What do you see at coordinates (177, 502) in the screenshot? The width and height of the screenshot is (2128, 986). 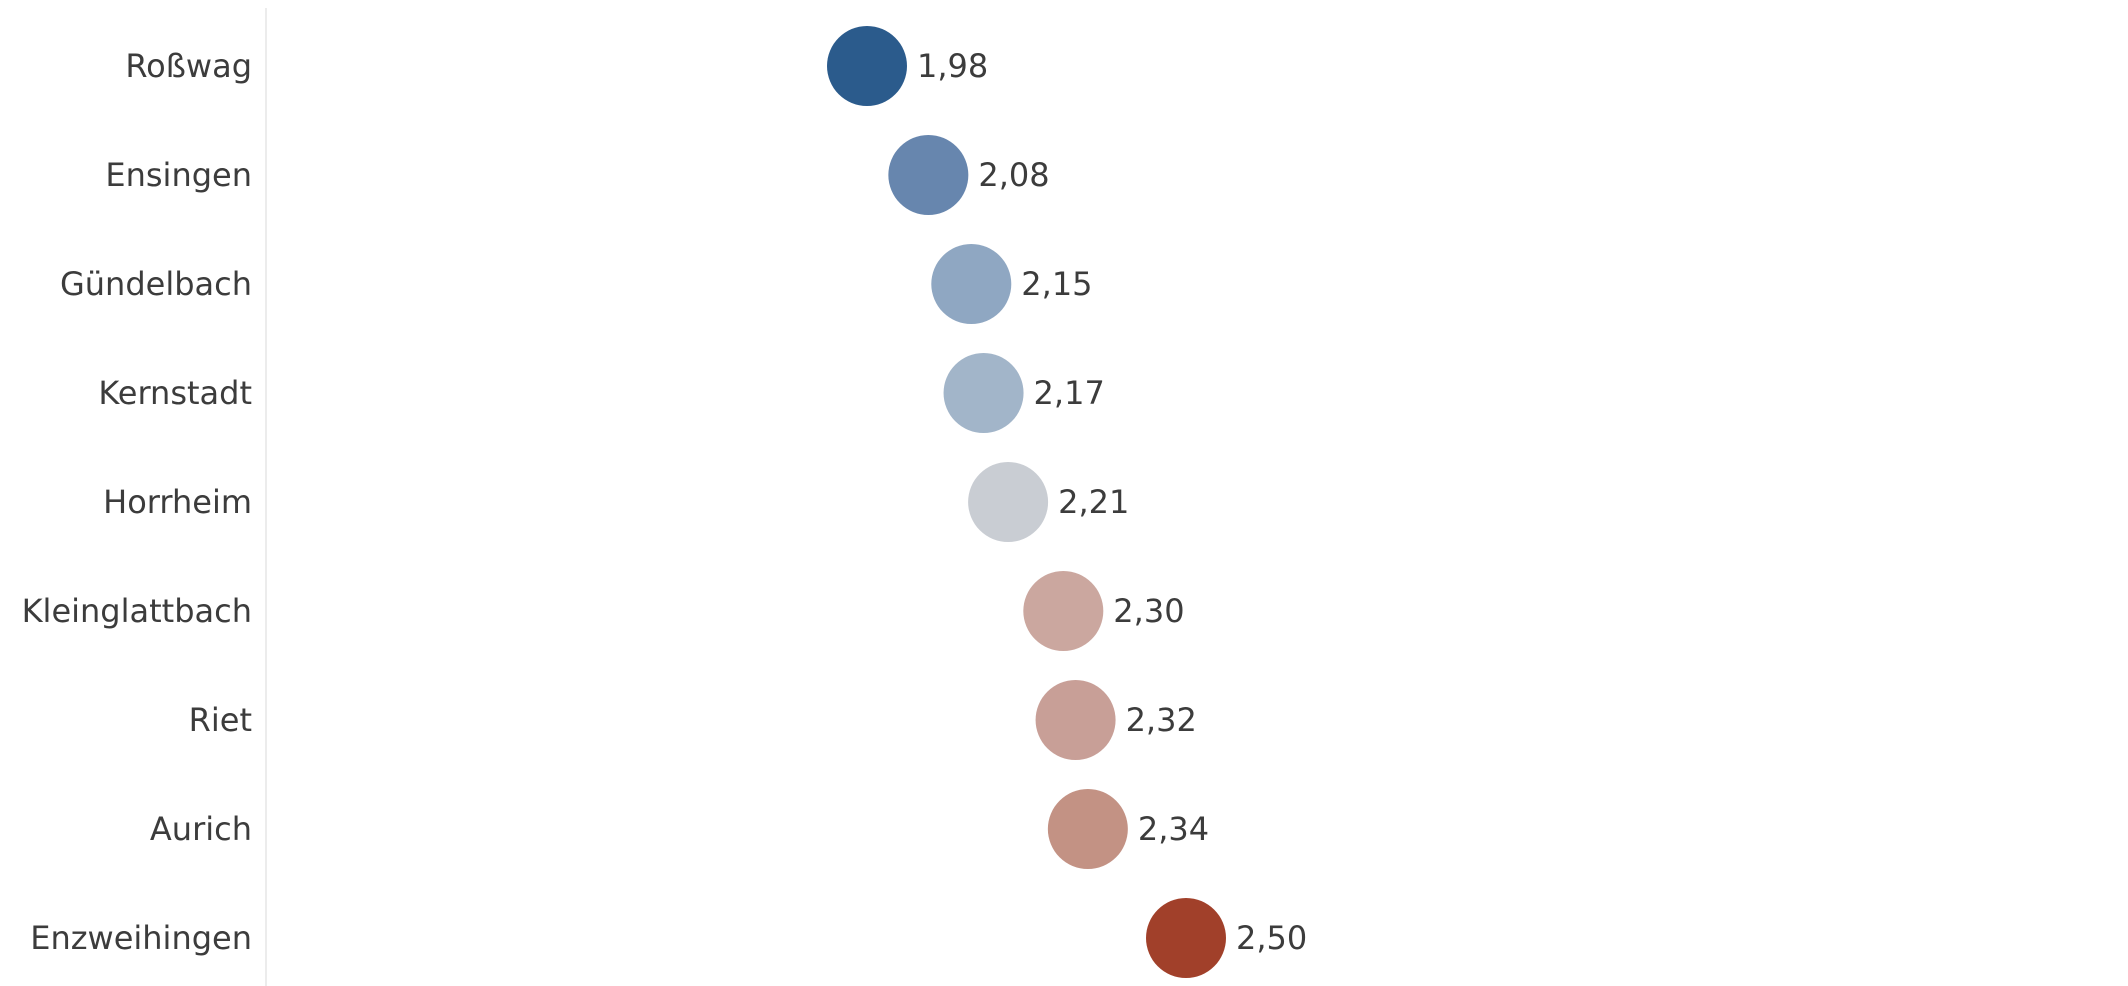 I see `category-label: Horrheim` at bounding box center [177, 502].